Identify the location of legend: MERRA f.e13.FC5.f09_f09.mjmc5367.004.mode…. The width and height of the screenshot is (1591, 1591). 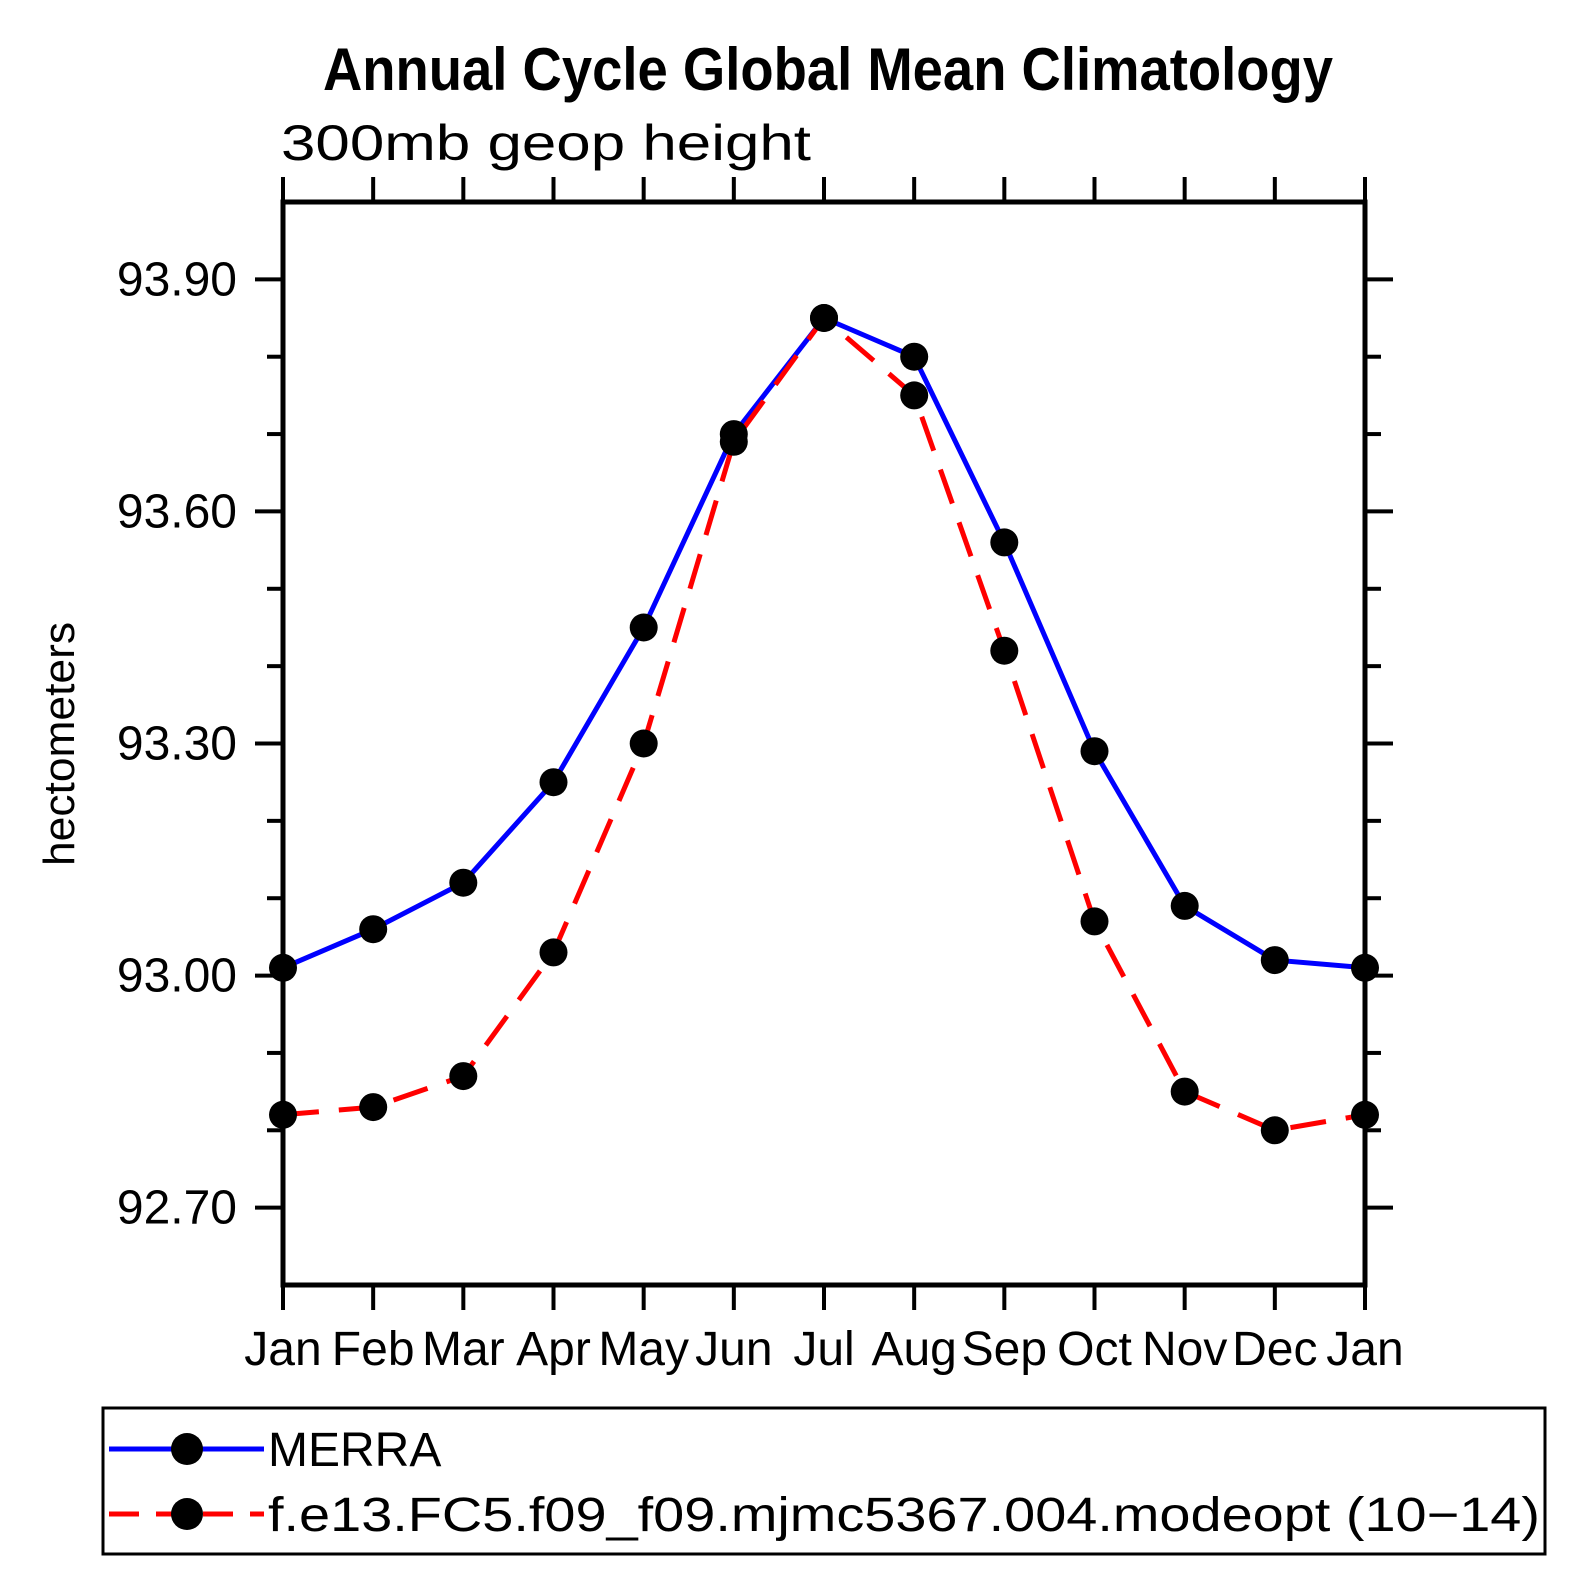
(824, 1481).